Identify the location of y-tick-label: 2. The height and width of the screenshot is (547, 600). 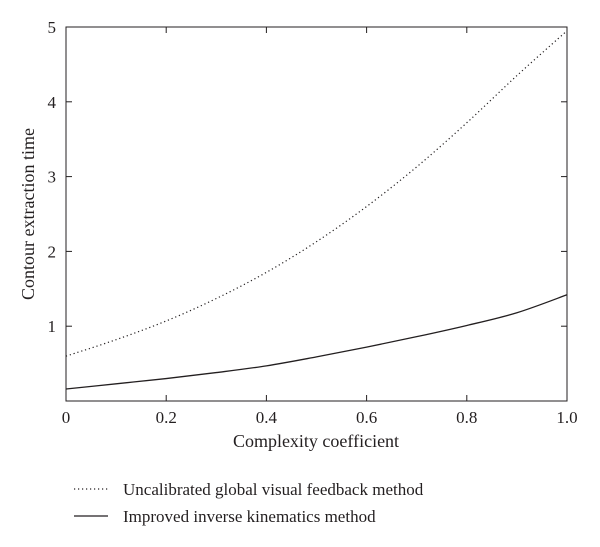
(52, 251).